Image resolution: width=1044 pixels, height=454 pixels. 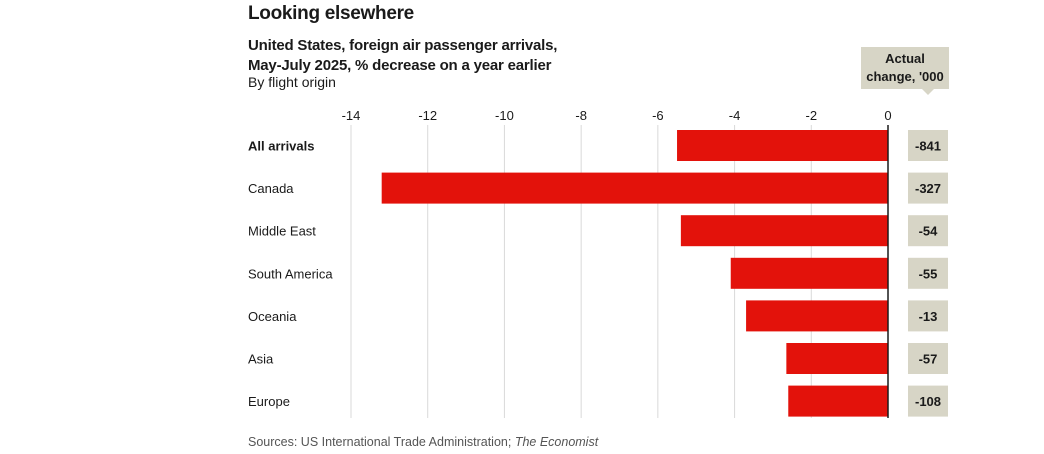 I want to click on x-tick-label: -14, so click(x=351, y=115).